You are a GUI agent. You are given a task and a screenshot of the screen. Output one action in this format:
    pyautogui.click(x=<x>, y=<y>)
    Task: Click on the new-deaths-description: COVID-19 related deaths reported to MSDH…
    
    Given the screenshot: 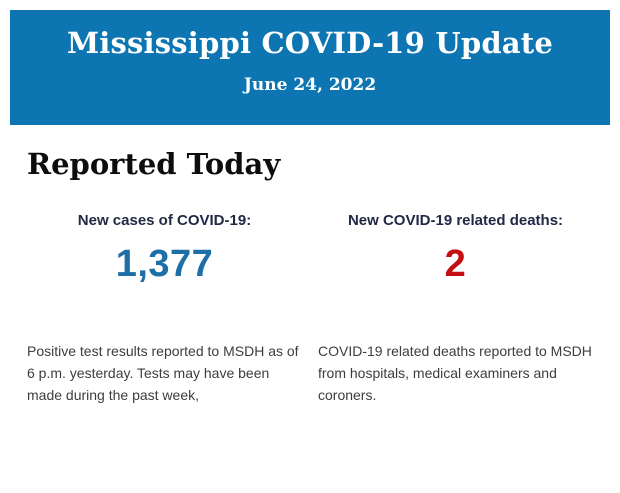 What is the action you would take?
    pyautogui.click(x=455, y=373)
    